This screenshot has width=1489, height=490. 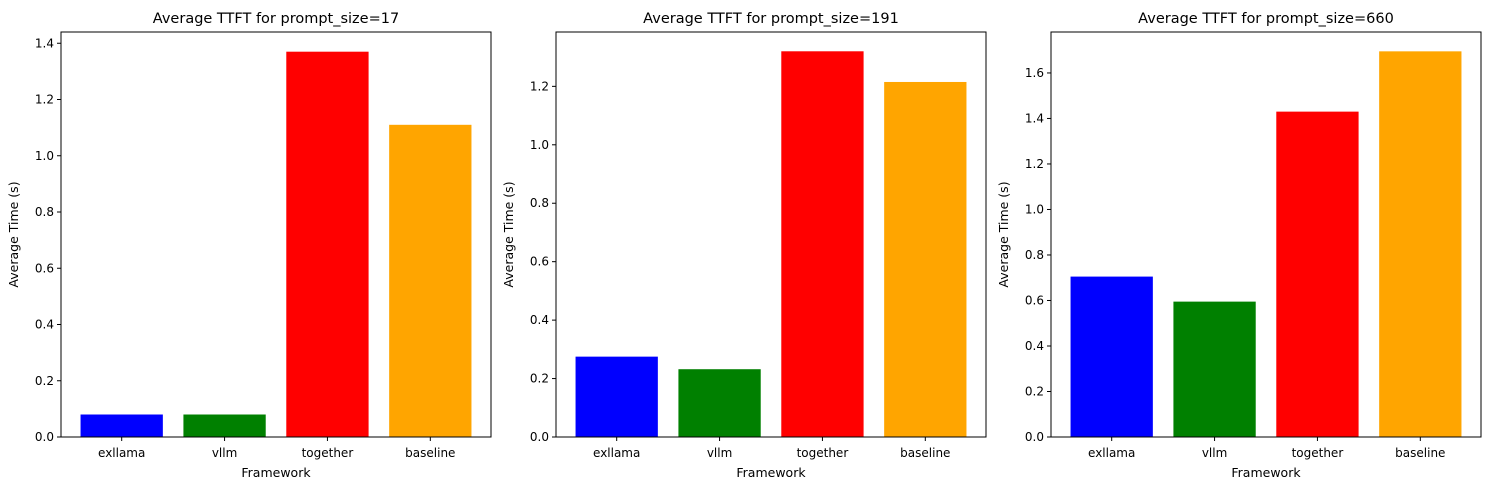 I want to click on chart-title: Average TTFT for prompt_size=660, so click(x=1266, y=19).